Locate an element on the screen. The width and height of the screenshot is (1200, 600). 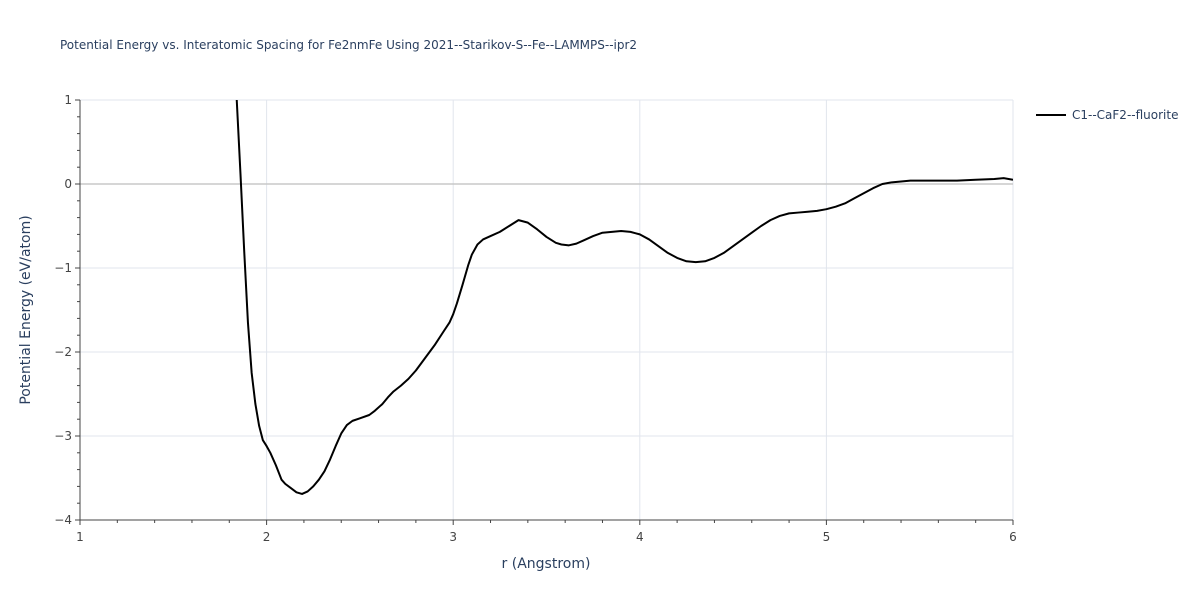
x-tick-label: 1 is located at coordinates (80, 537).